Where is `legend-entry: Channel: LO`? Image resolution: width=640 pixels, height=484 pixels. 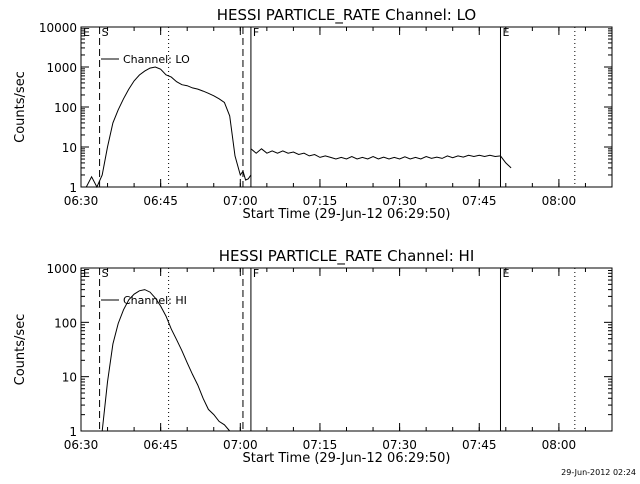 legend-entry: Channel: LO is located at coordinates (156, 59).